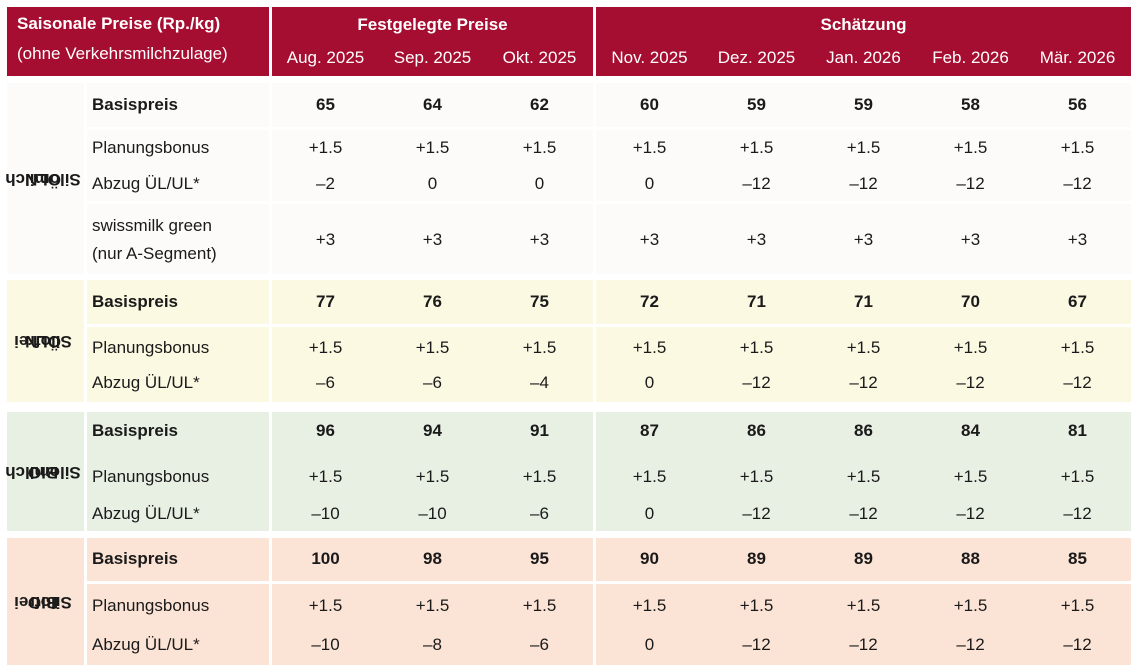  Describe the element at coordinates (325, 430) in the screenshot. I see `value-cell: 96` at that location.